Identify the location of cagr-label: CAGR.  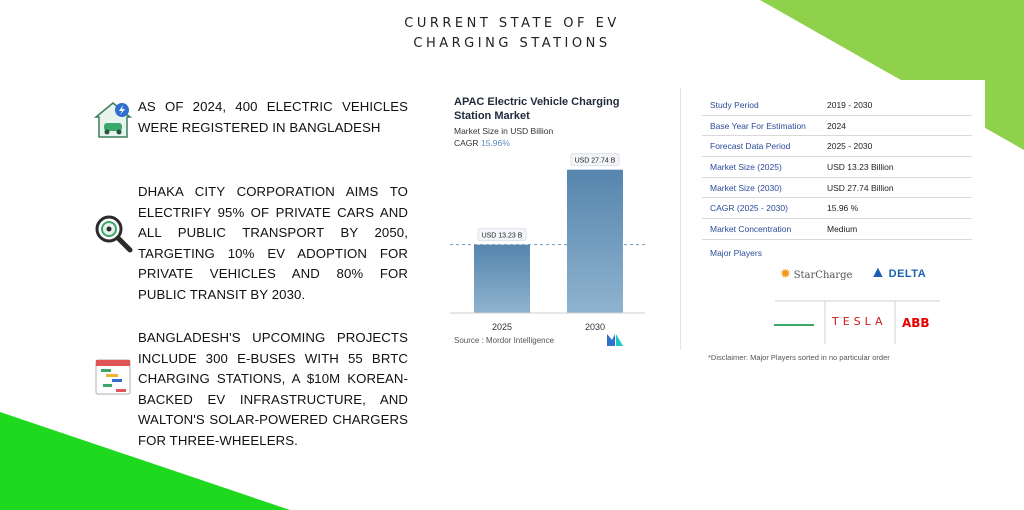
(466, 143).